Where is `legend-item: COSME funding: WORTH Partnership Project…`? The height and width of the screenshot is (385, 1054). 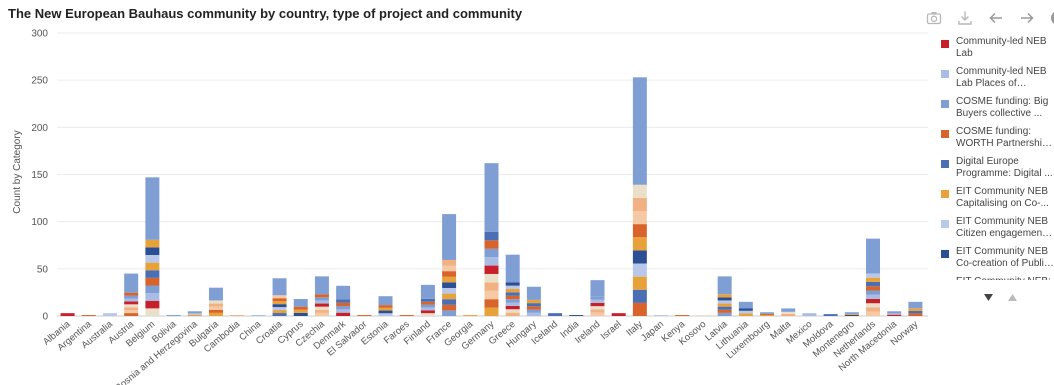 legend-item: COSME funding: WORTH Partnership Project… is located at coordinates (993, 138).